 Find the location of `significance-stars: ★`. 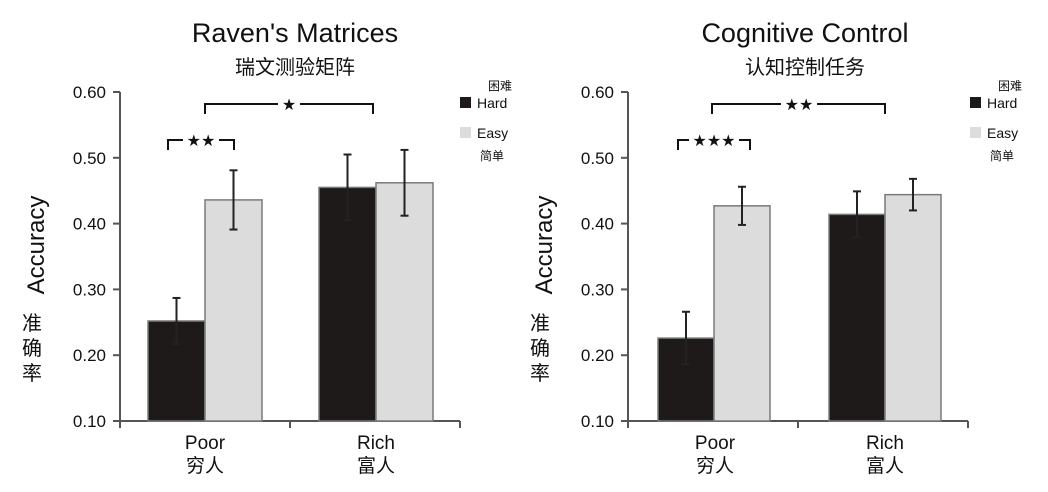

significance-stars: ★ is located at coordinates (289, 104).